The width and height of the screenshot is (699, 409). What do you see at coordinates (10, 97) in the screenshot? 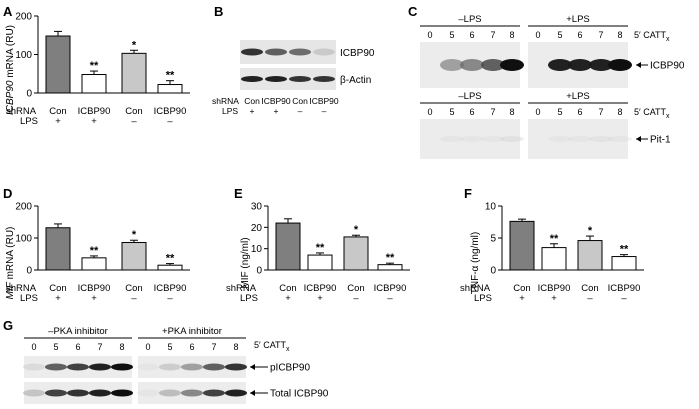
I see `y-axis-label-gene: ICBP90` at bounding box center [10, 97].